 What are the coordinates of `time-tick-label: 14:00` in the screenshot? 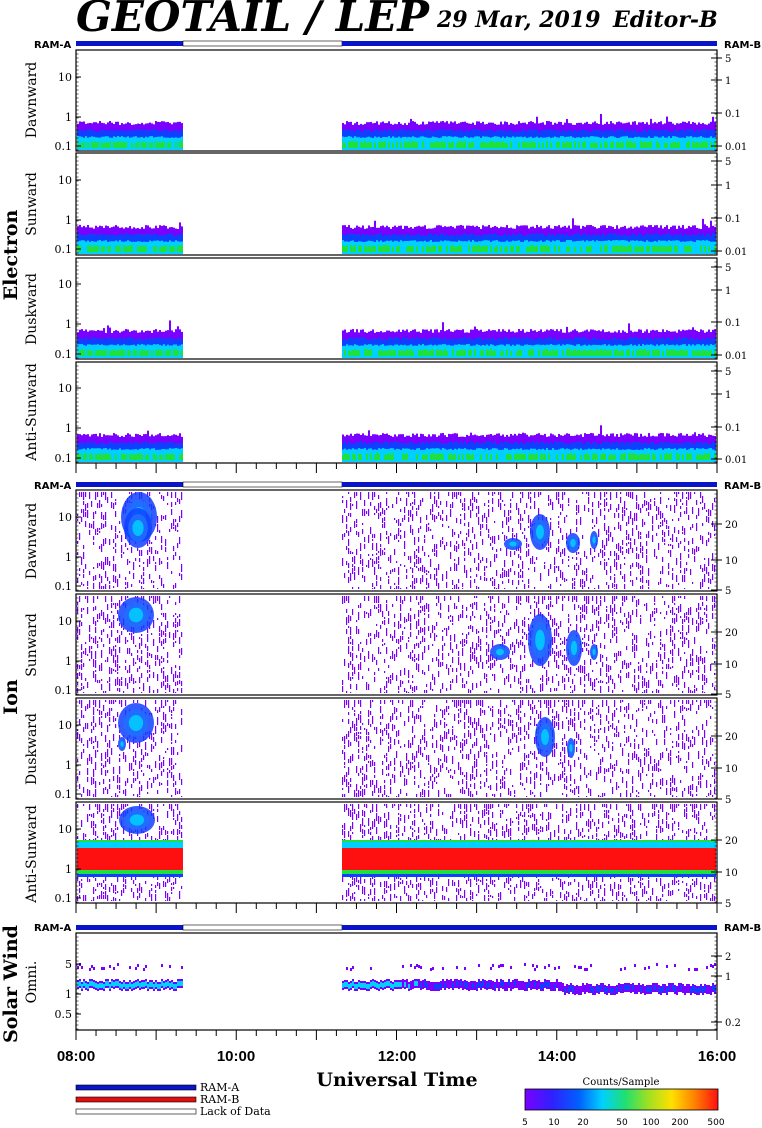 It's located at (557, 1056).